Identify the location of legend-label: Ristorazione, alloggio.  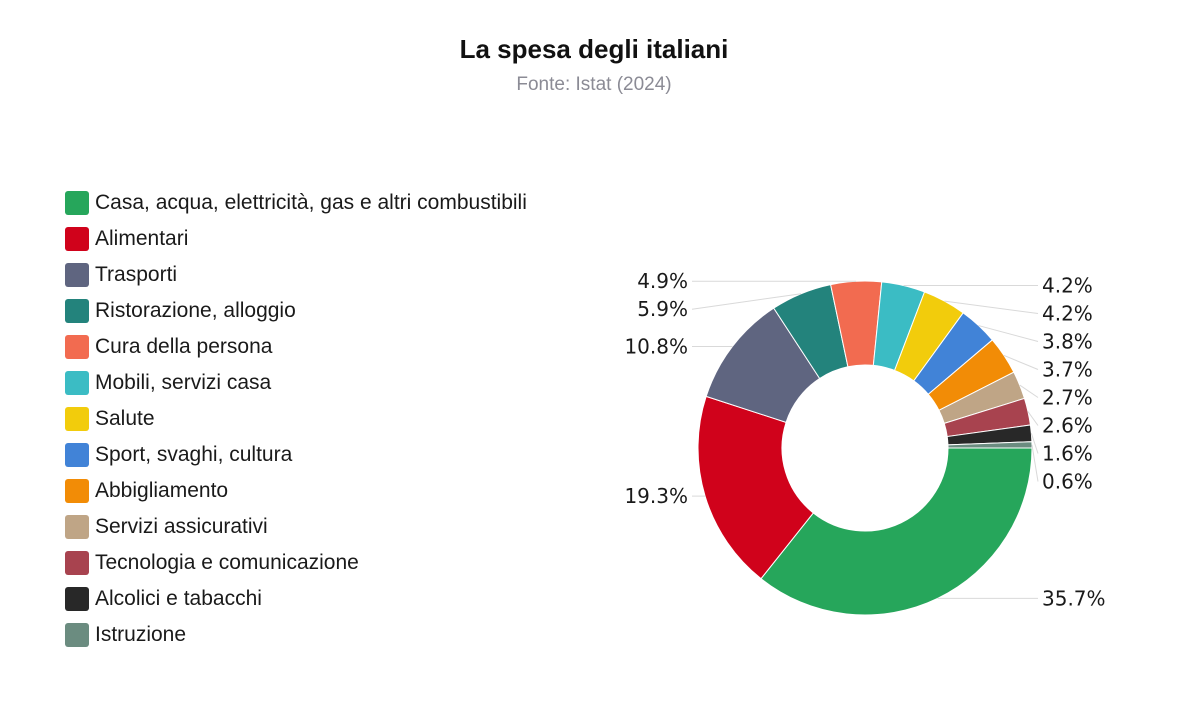
(195, 310).